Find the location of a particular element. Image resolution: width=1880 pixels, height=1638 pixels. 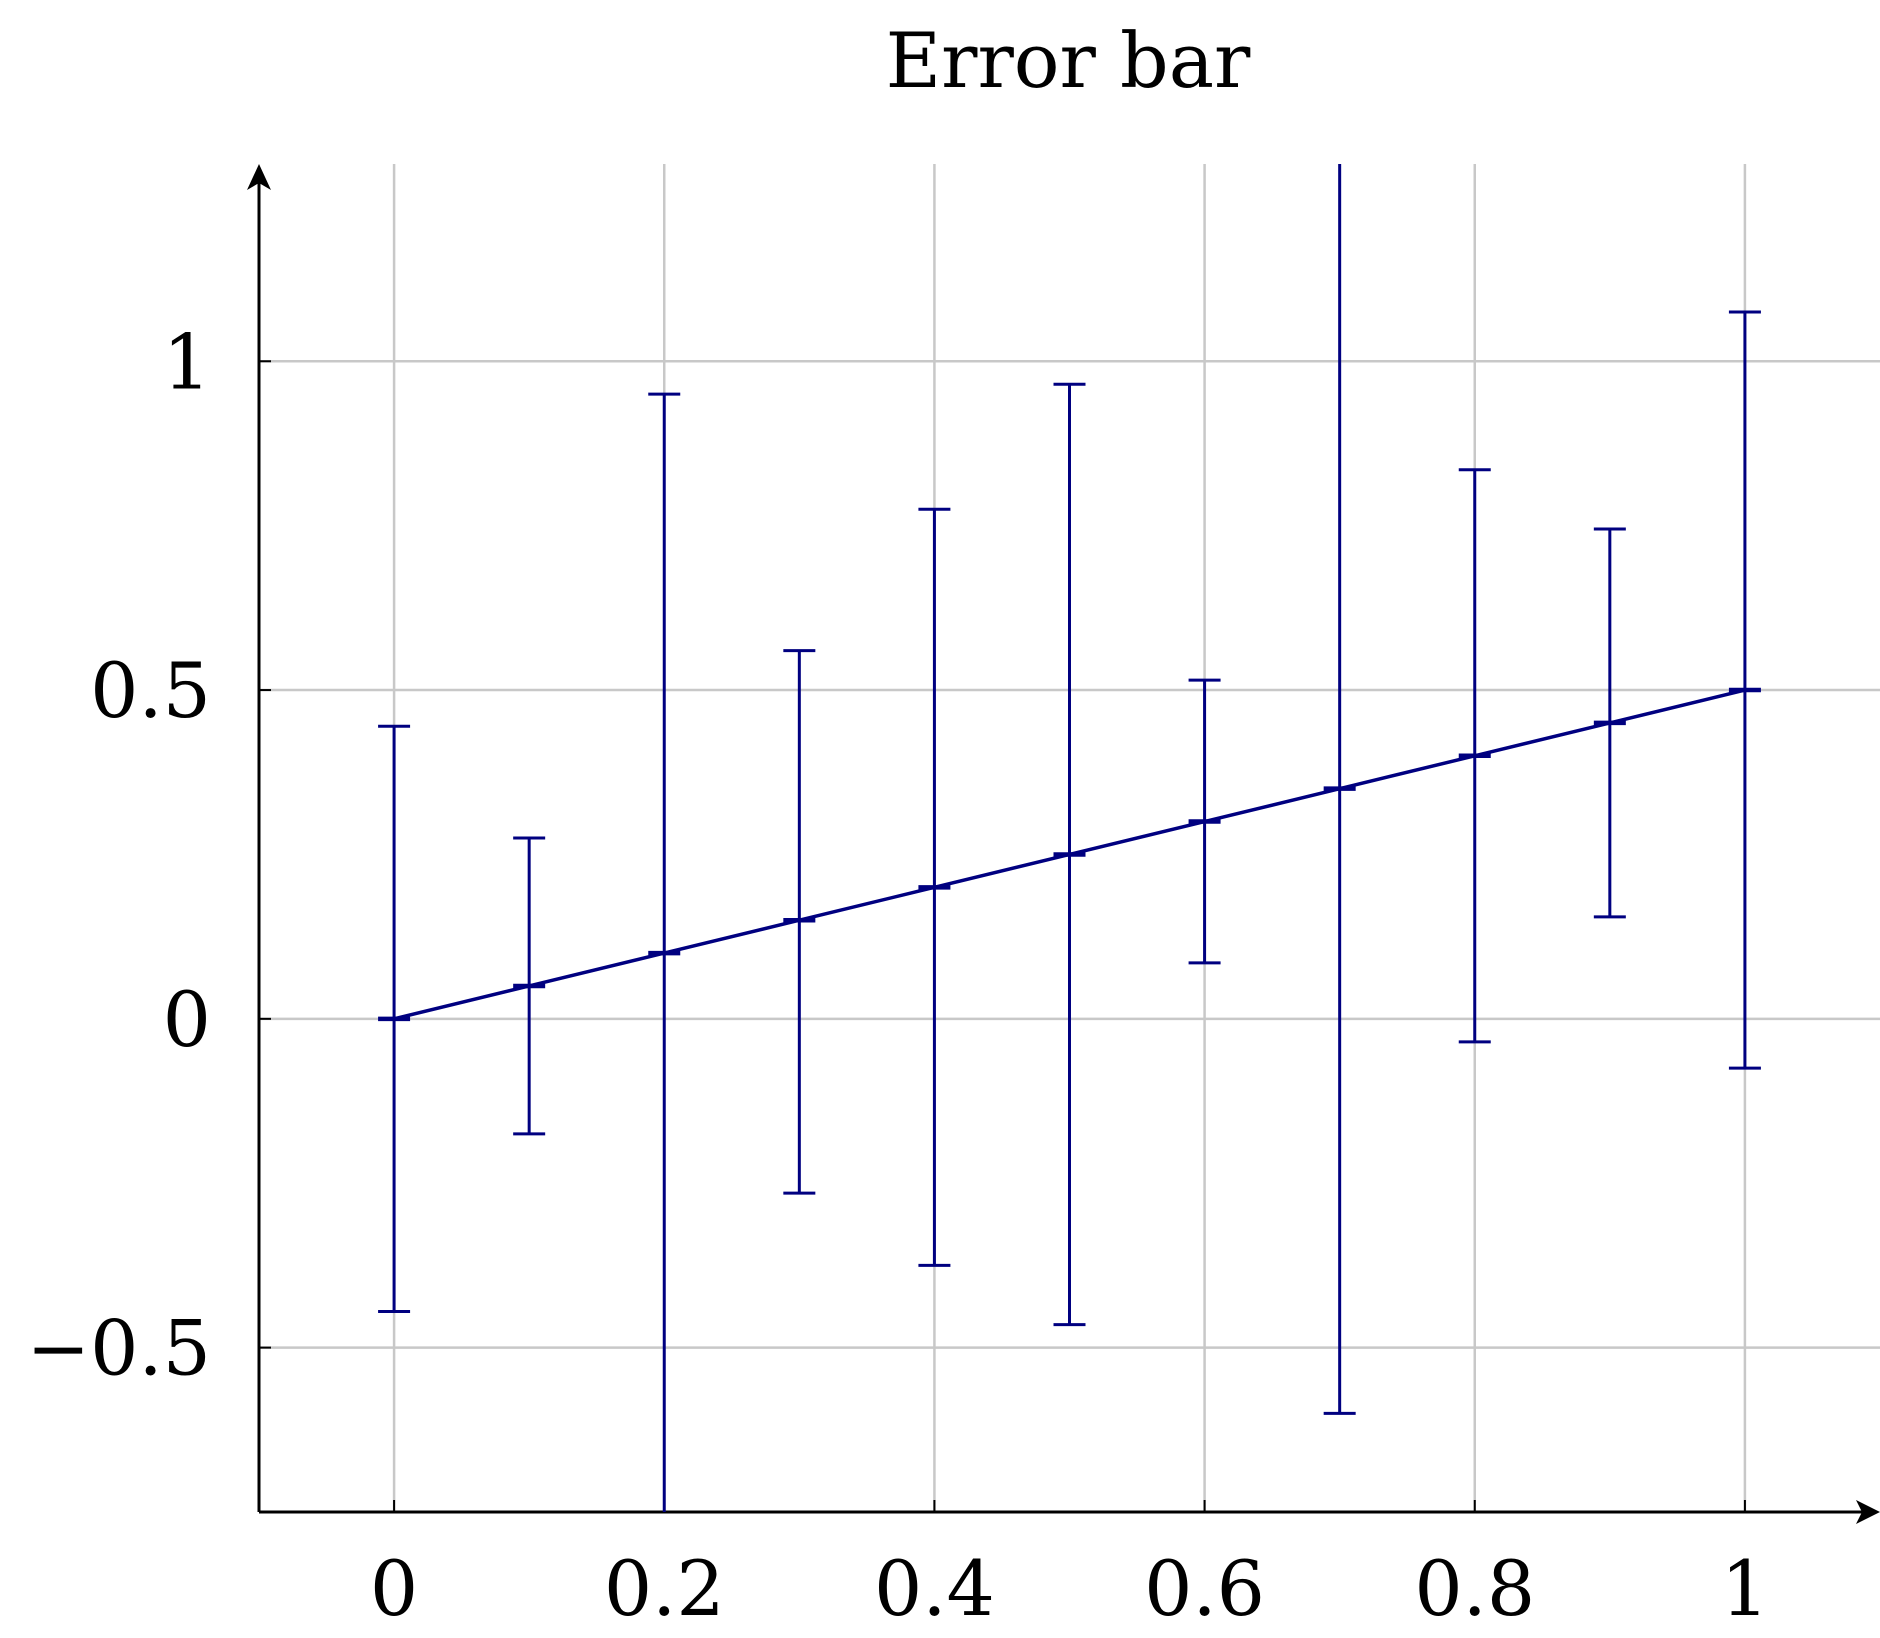

y-tick-label: 0.5 is located at coordinates (150, 690).